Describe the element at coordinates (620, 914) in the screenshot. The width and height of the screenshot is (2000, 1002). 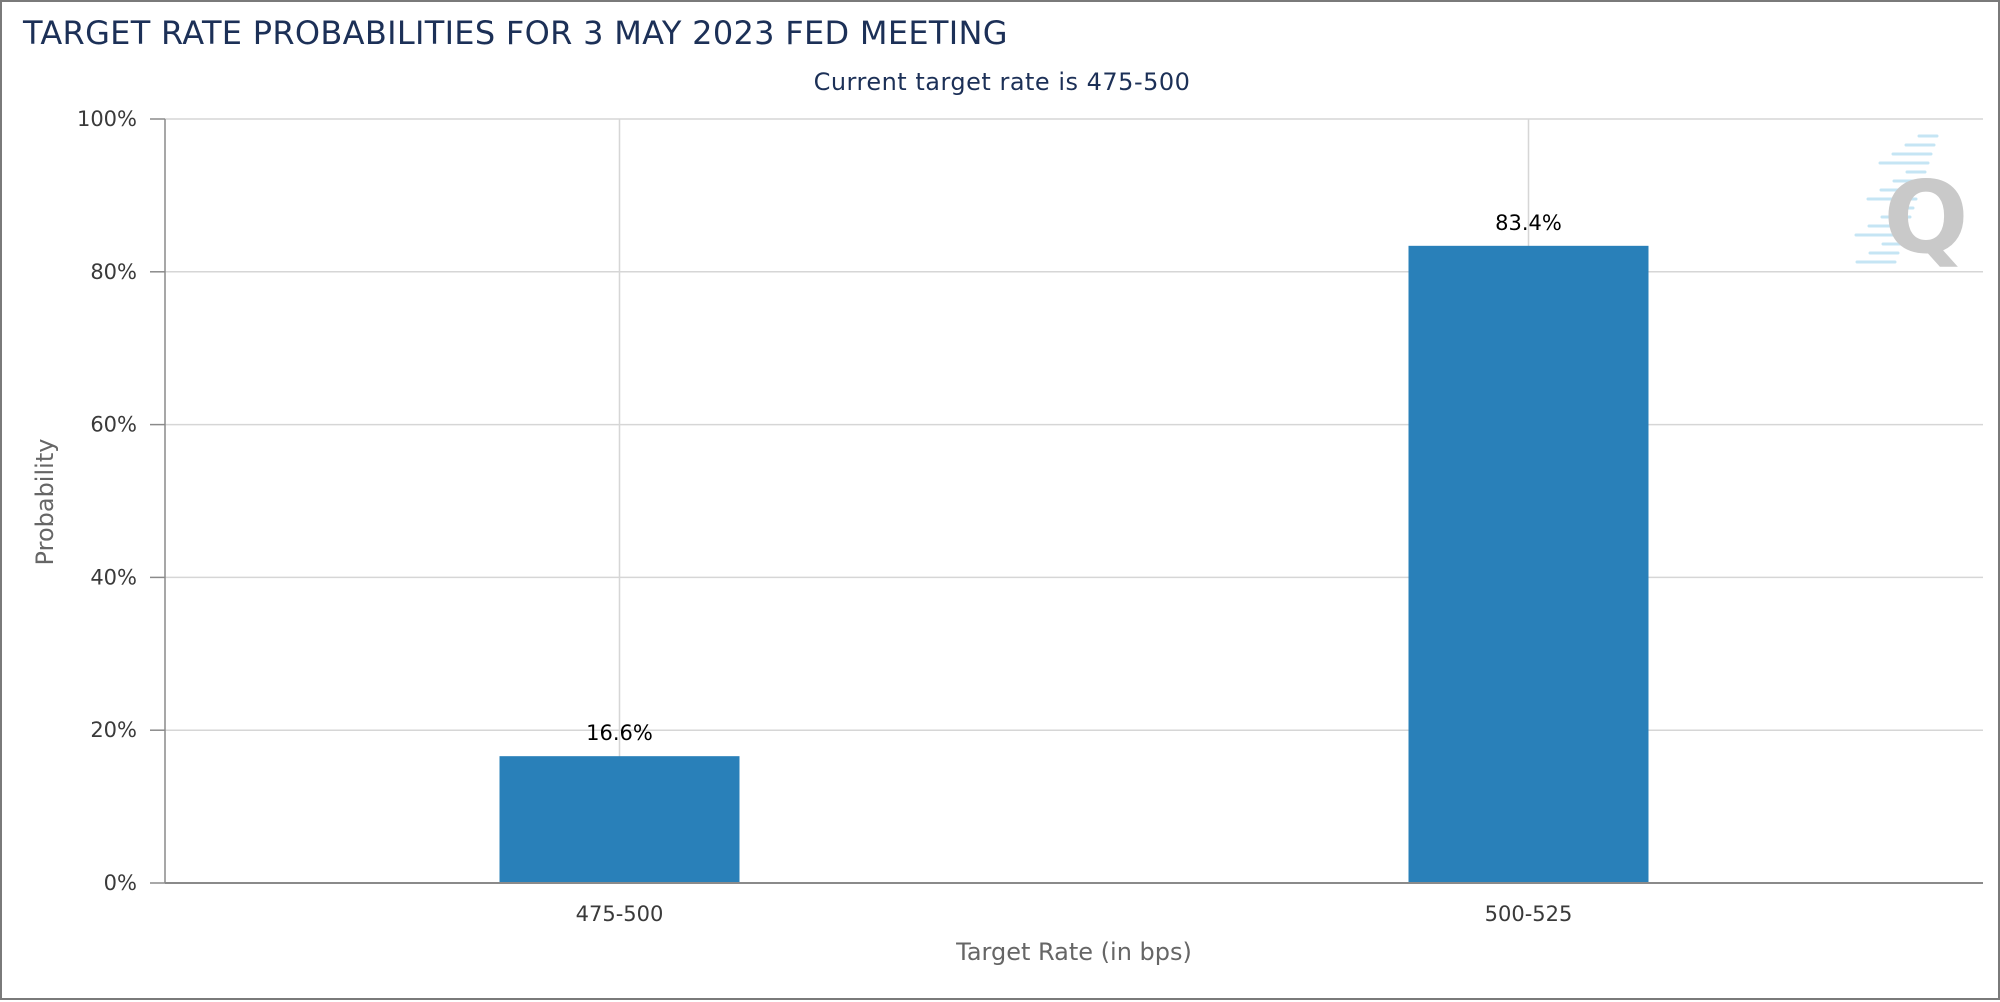
I see `x-tick-label: 475-500` at that location.